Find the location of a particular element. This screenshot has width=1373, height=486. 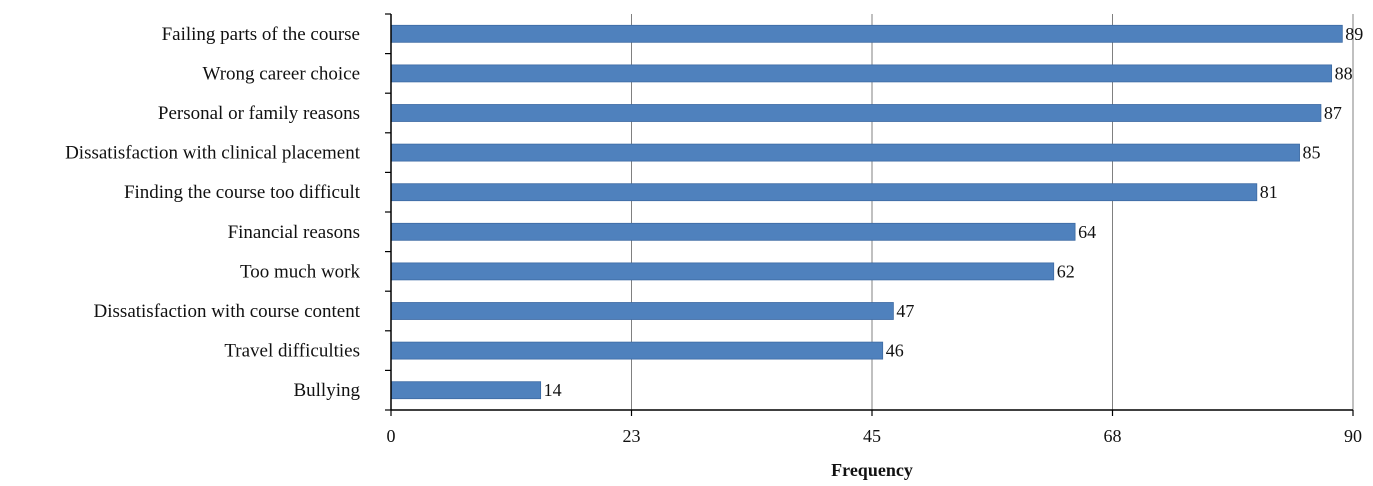

x-tick-label: 45 is located at coordinates (872, 436).